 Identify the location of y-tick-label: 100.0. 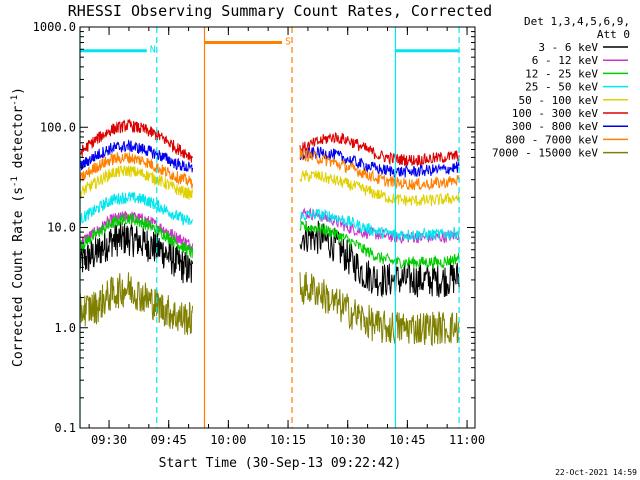
(58, 127).